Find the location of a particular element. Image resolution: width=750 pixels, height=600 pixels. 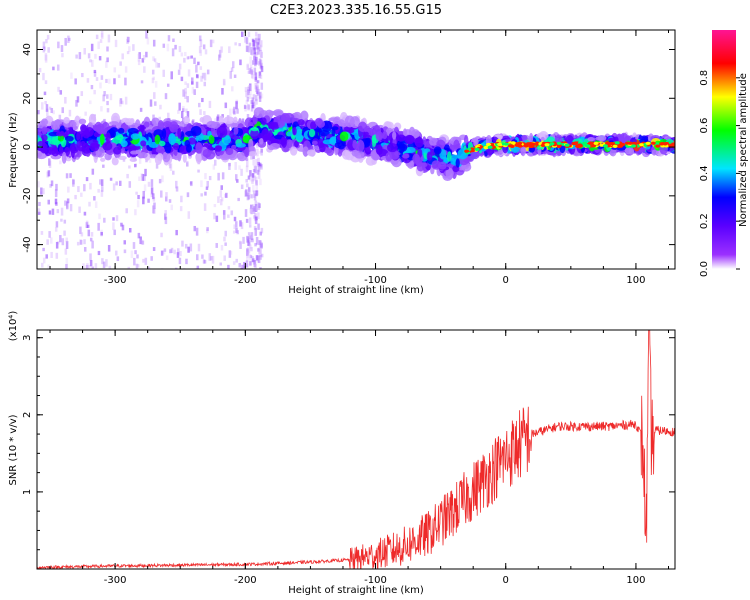

y-tick-label: 20 is located at coordinates (27, 98).